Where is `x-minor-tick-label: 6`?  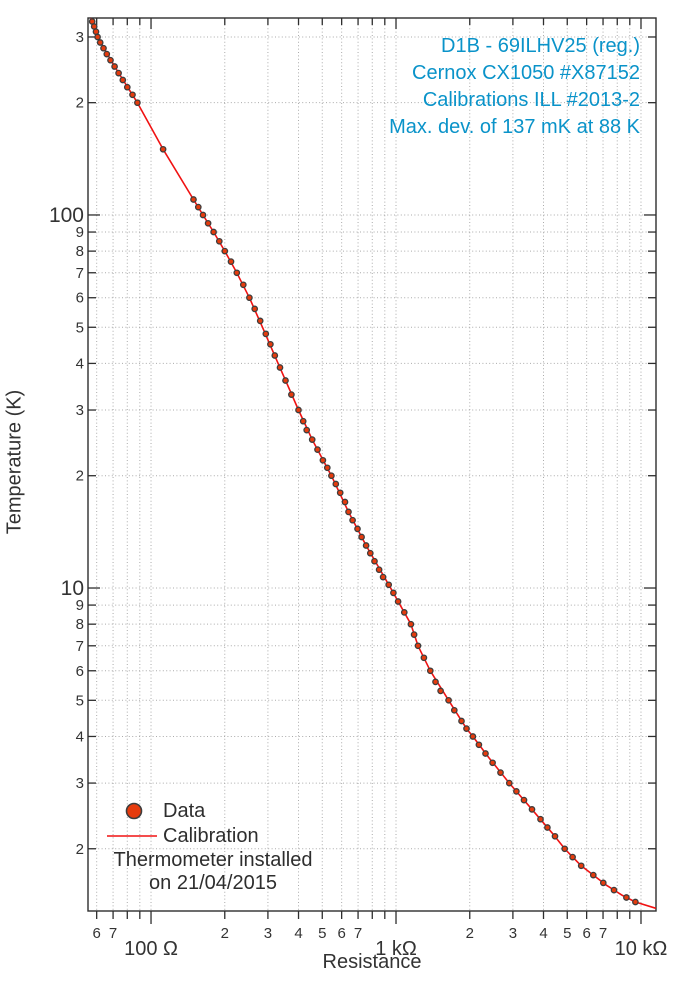
x-minor-tick-label: 6 is located at coordinates (341, 933).